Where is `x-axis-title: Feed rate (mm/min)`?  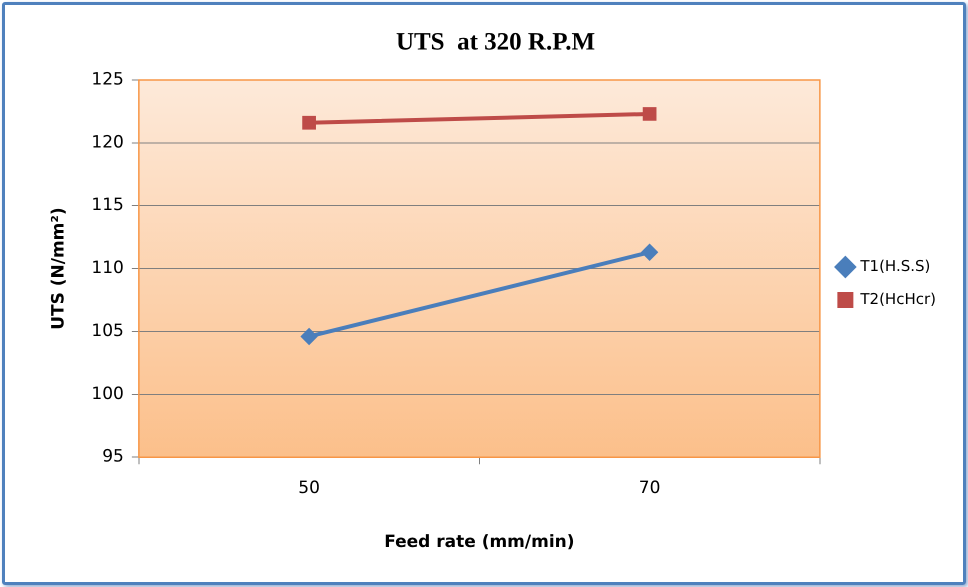 x-axis-title: Feed rate (mm/min) is located at coordinates (479, 542).